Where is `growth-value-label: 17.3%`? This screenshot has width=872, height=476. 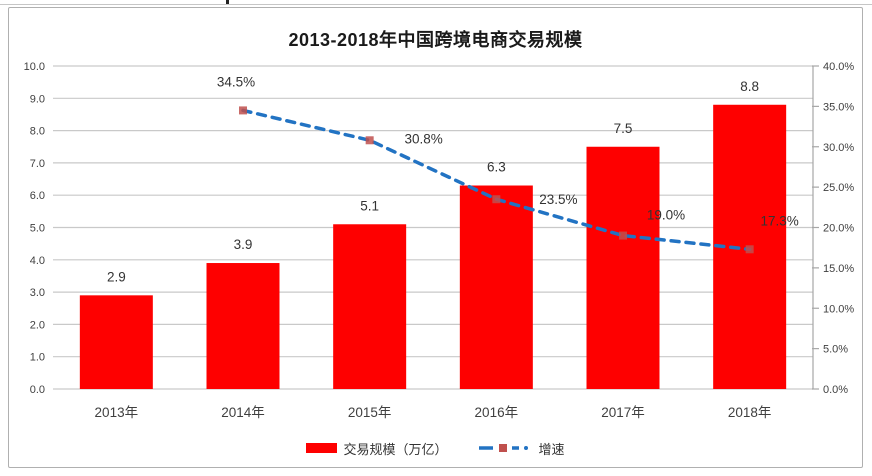 growth-value-label: 17.3% is located at coordinates (780, 220).